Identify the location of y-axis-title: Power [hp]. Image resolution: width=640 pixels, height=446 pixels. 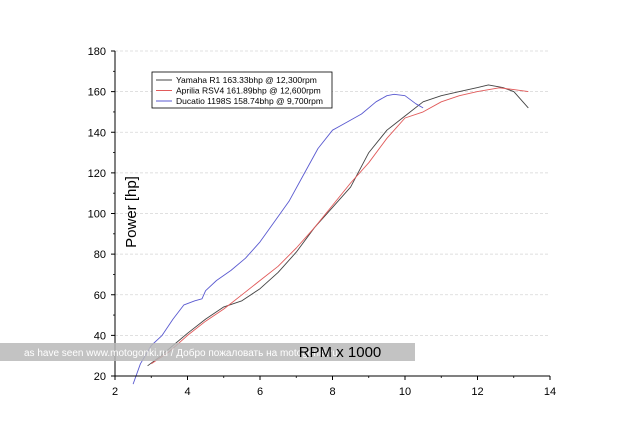
(131, 212).